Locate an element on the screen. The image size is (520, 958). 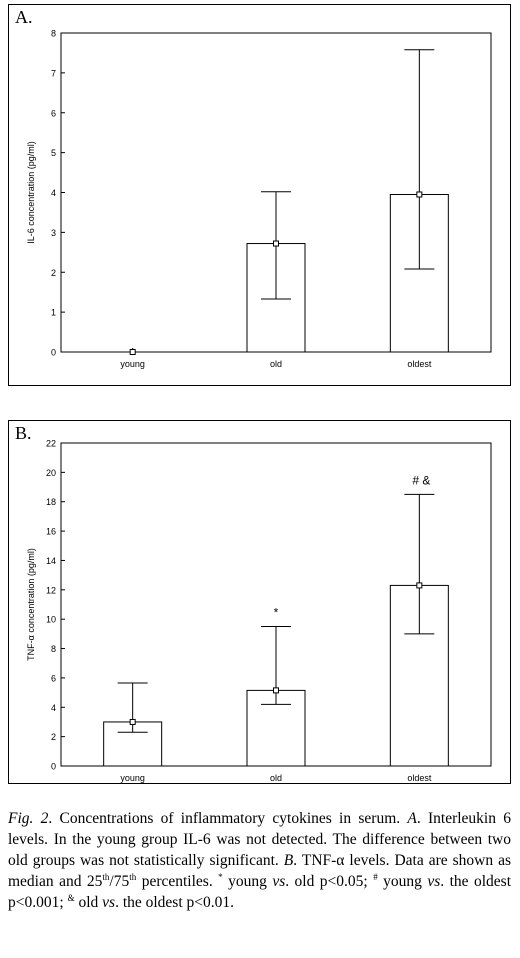
caption-text-10: old is located at coordinates (88, 902).